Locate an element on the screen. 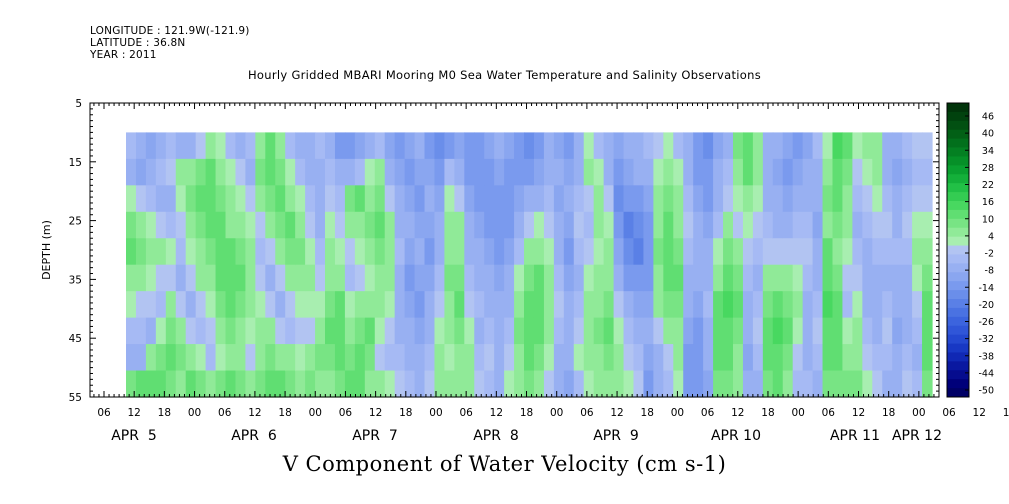 The image size is (1009, 504). colorbar-label: -44 is located at coordinates (986, 373).